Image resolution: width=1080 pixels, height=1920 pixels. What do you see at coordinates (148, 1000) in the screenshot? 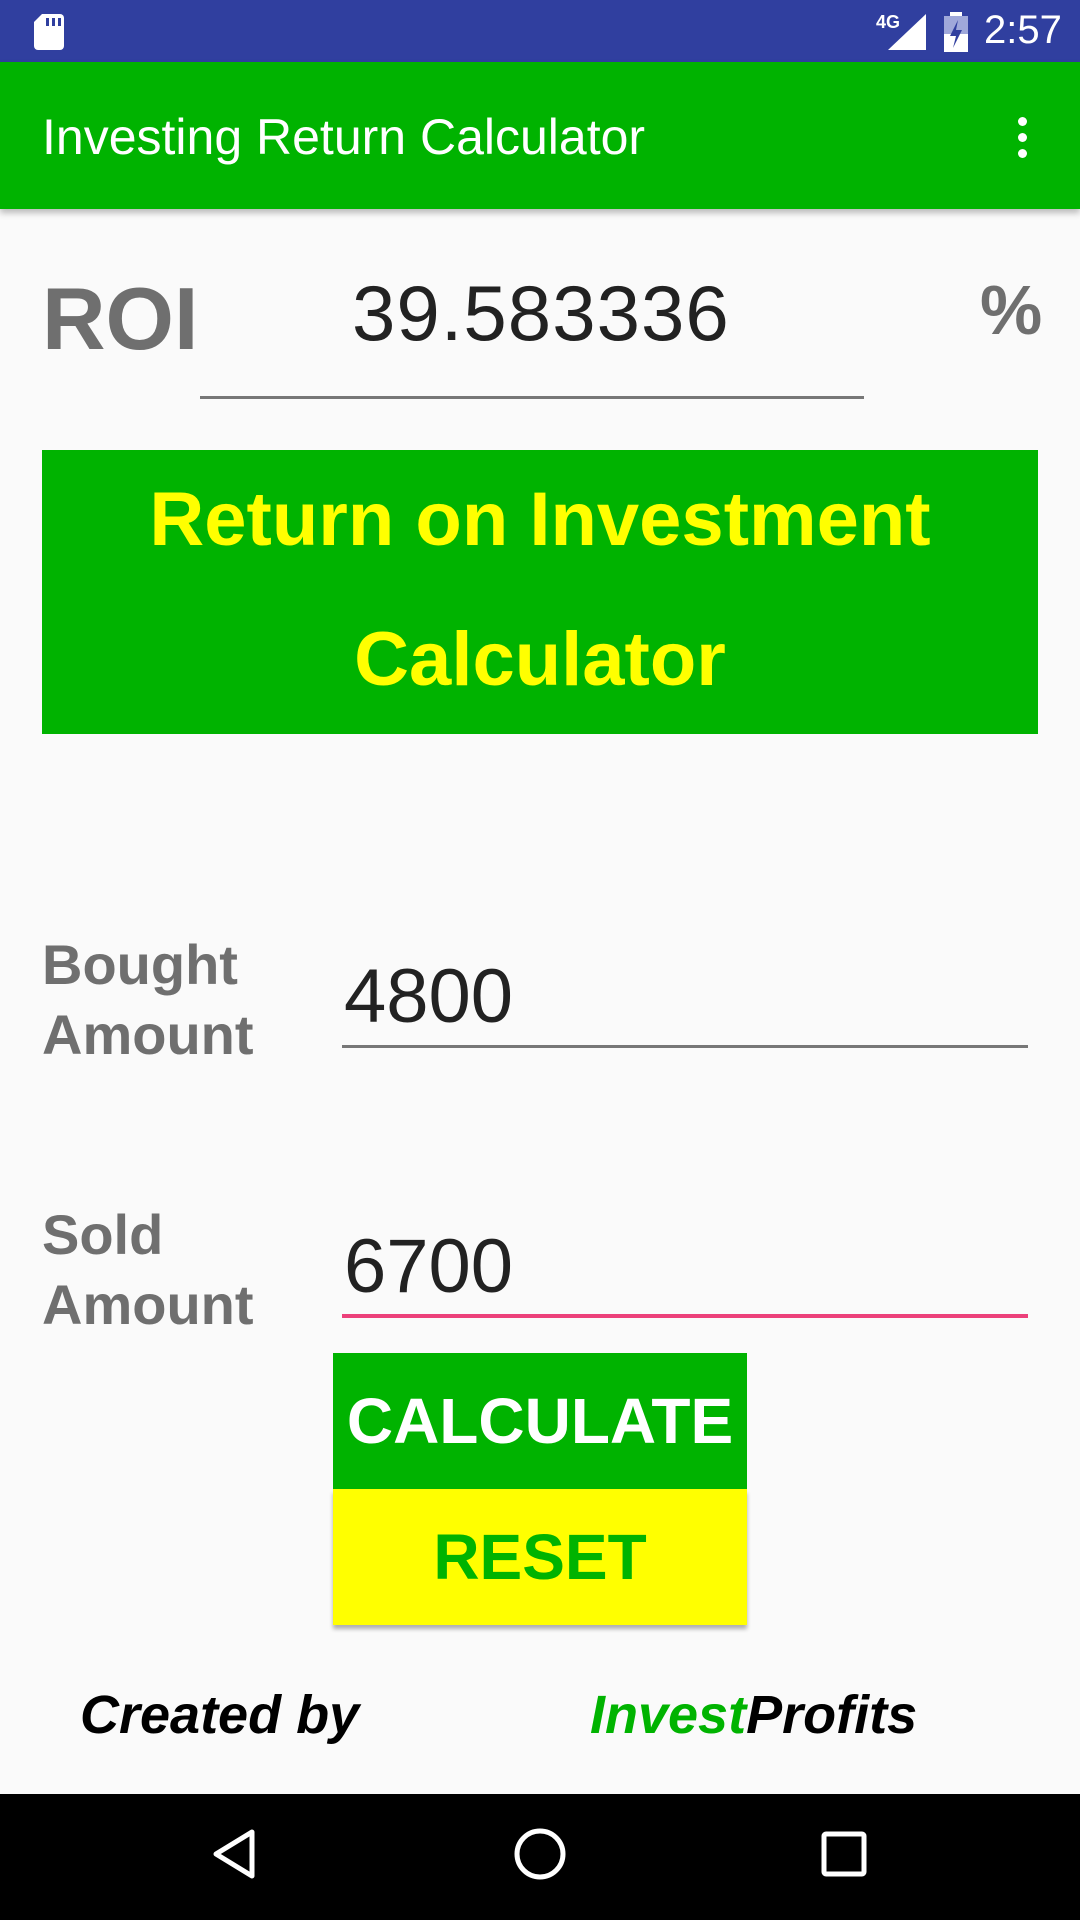
I see `bought-amount-label: Bought Amount` at bounding box center [148, 1000].